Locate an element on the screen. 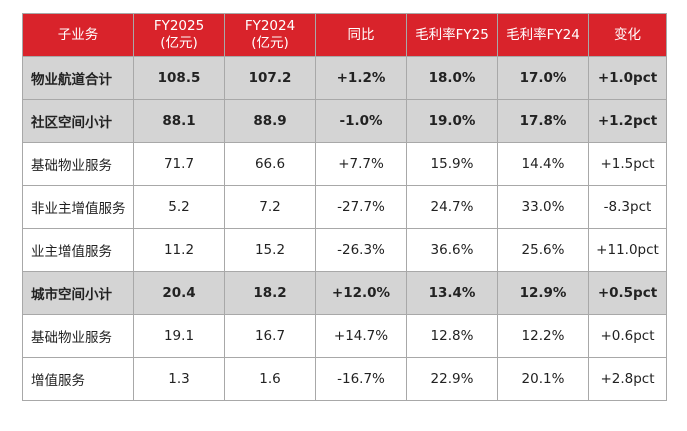 The width and height of the screenshot is (687, 431). margin-fy24-value: 17.8% is located at coordinates (543, 121).